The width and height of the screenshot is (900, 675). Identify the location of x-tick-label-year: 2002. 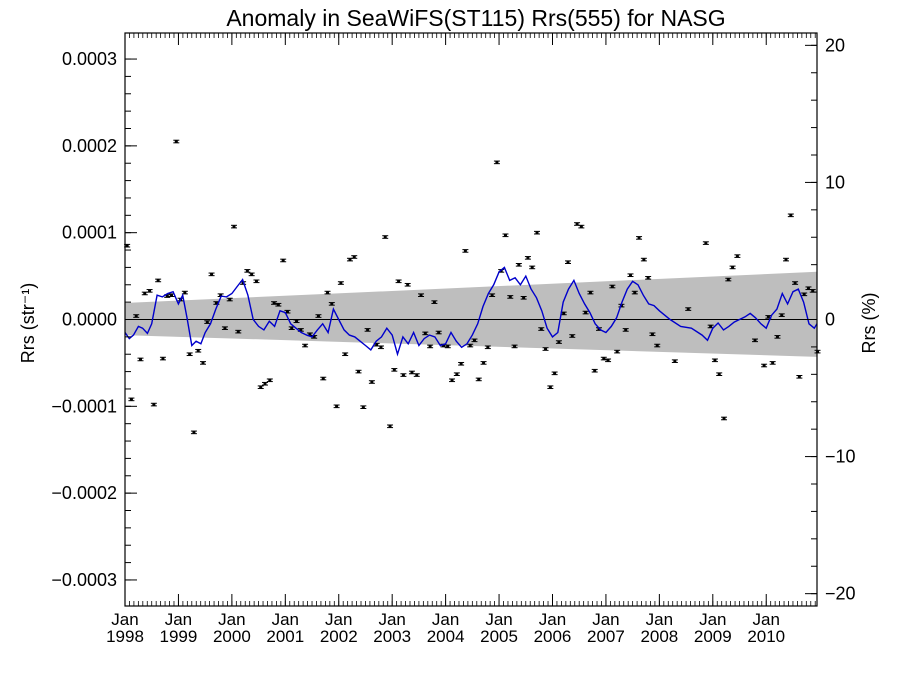
(339, 636).